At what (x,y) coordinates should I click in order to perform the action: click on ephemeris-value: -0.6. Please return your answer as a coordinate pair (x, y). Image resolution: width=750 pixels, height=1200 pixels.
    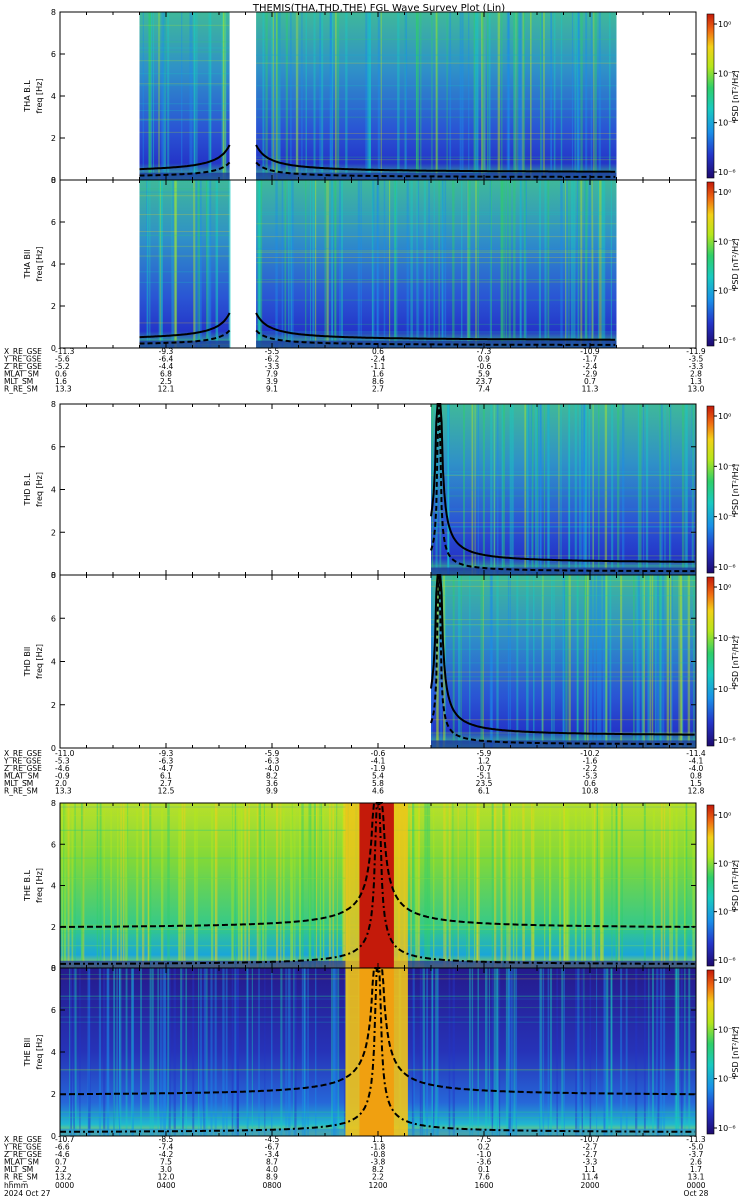
    Looking at the image, I should click on (484, 366).